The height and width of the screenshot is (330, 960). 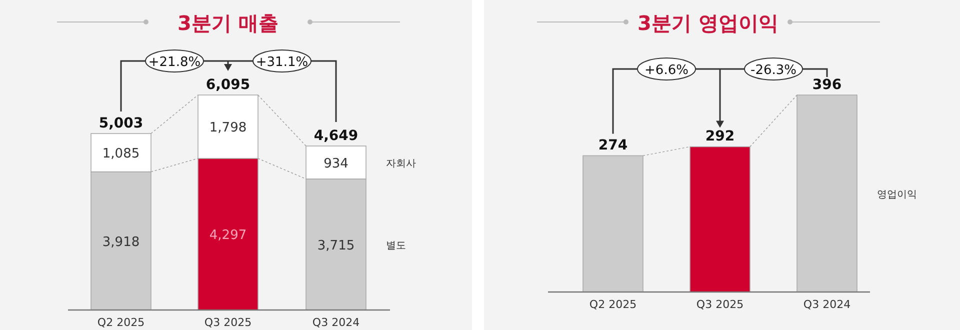 I want to click on series-label: 자회사, so click(x=401, y=164).